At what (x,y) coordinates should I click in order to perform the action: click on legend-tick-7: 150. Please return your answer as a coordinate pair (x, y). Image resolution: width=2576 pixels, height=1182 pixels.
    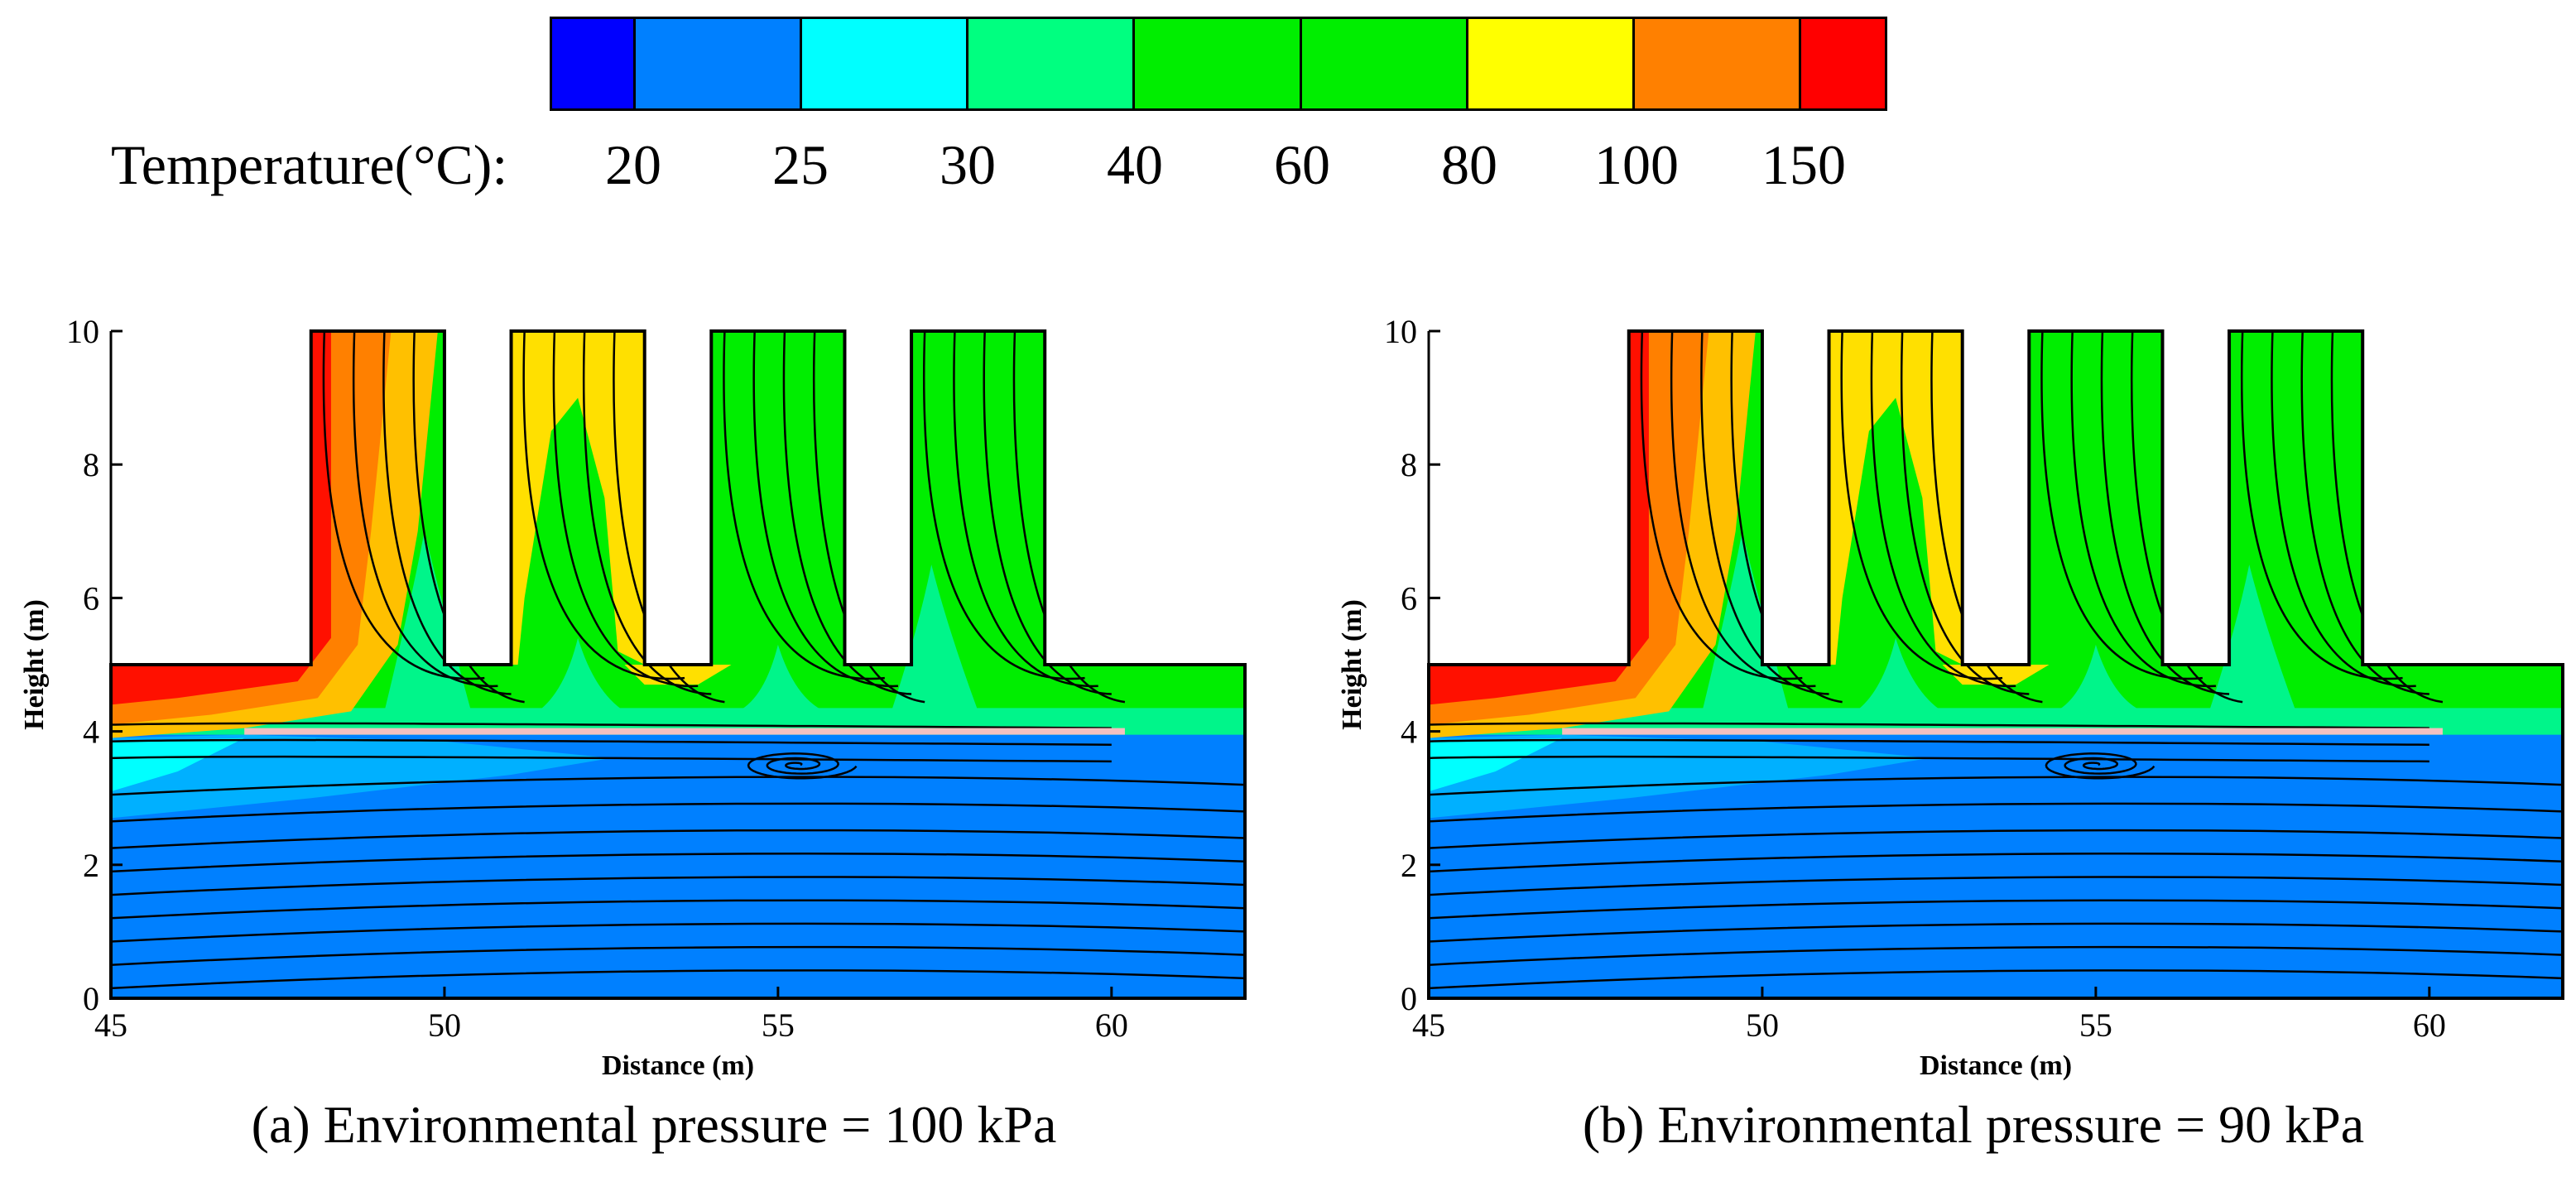
    Looking at the image, I should click on (1803, 164).